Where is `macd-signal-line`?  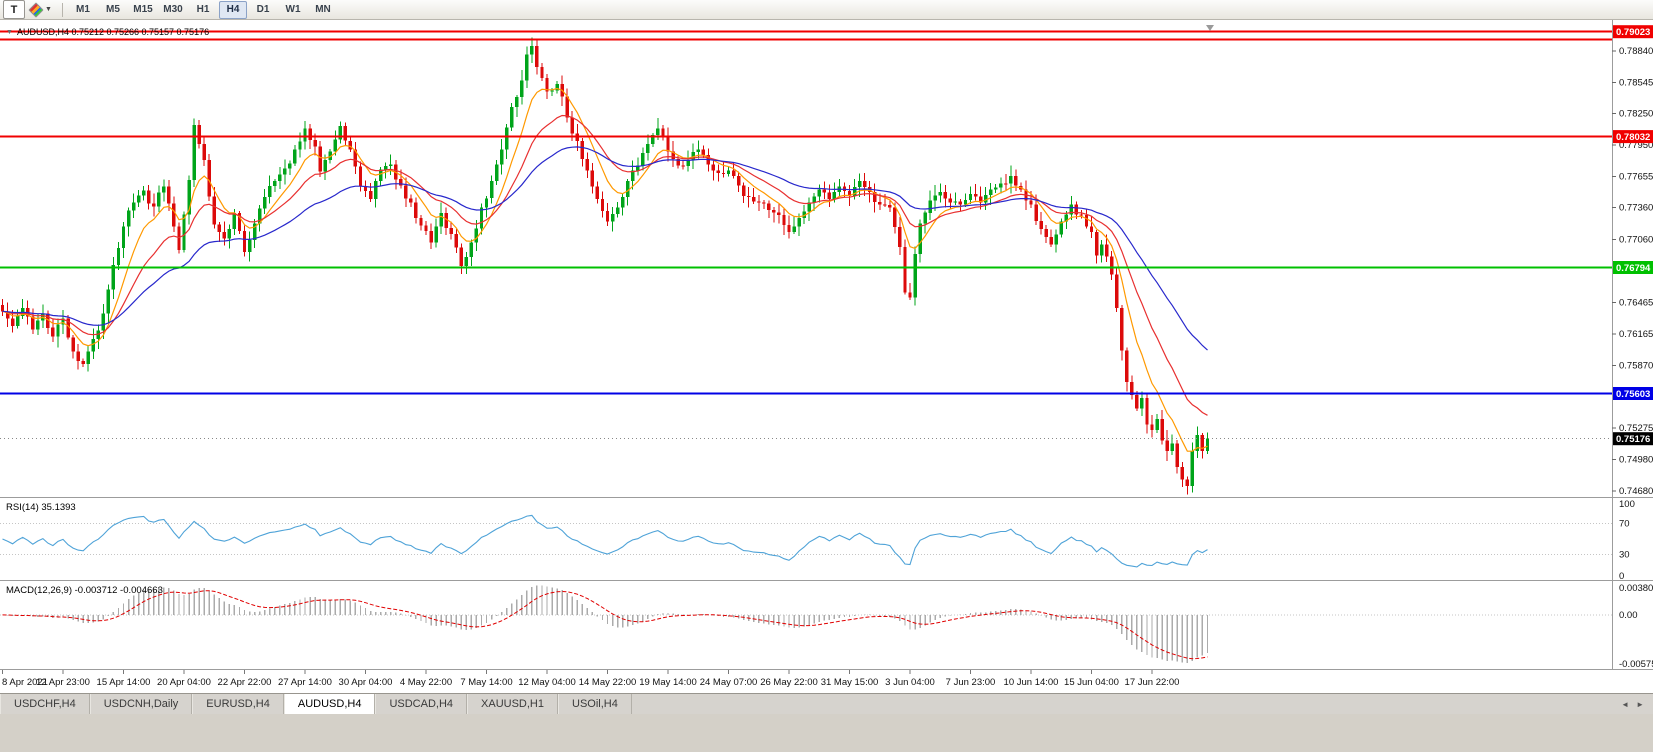
macd-signal-line is located at coordinates (605, 625).